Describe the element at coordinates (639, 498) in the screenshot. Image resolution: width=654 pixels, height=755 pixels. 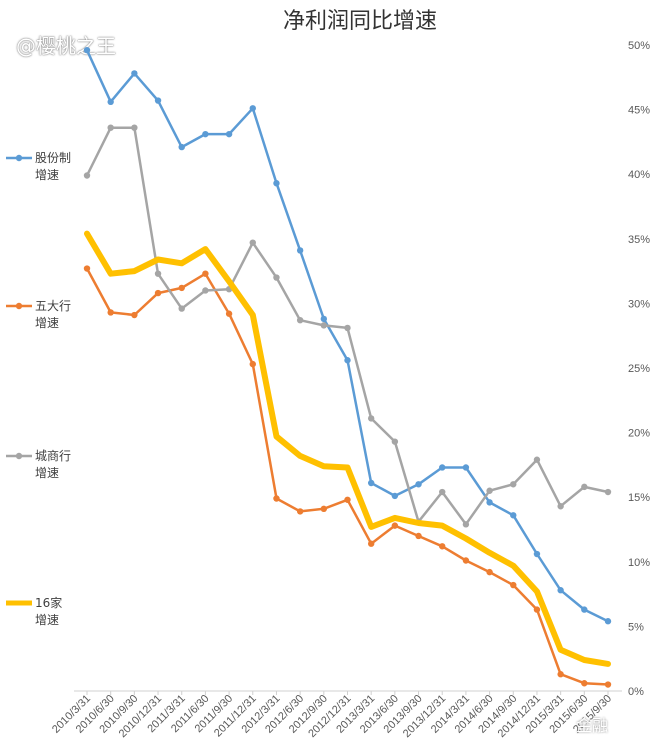
I see `y-tick-label: 15%` at that location.